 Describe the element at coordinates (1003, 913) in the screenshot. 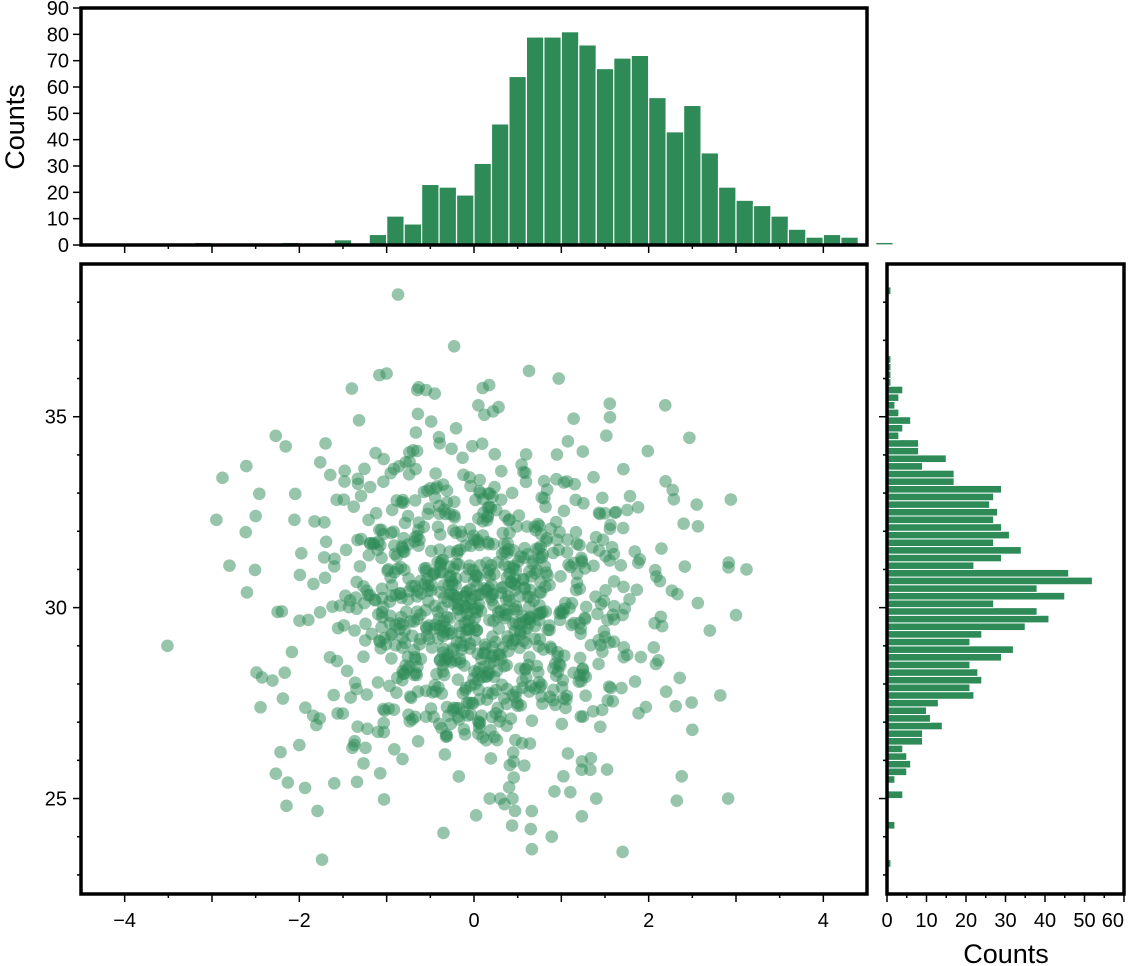

I see `right-histogram-x-ticks: 0 10 20 30 40 50 60` at that location.